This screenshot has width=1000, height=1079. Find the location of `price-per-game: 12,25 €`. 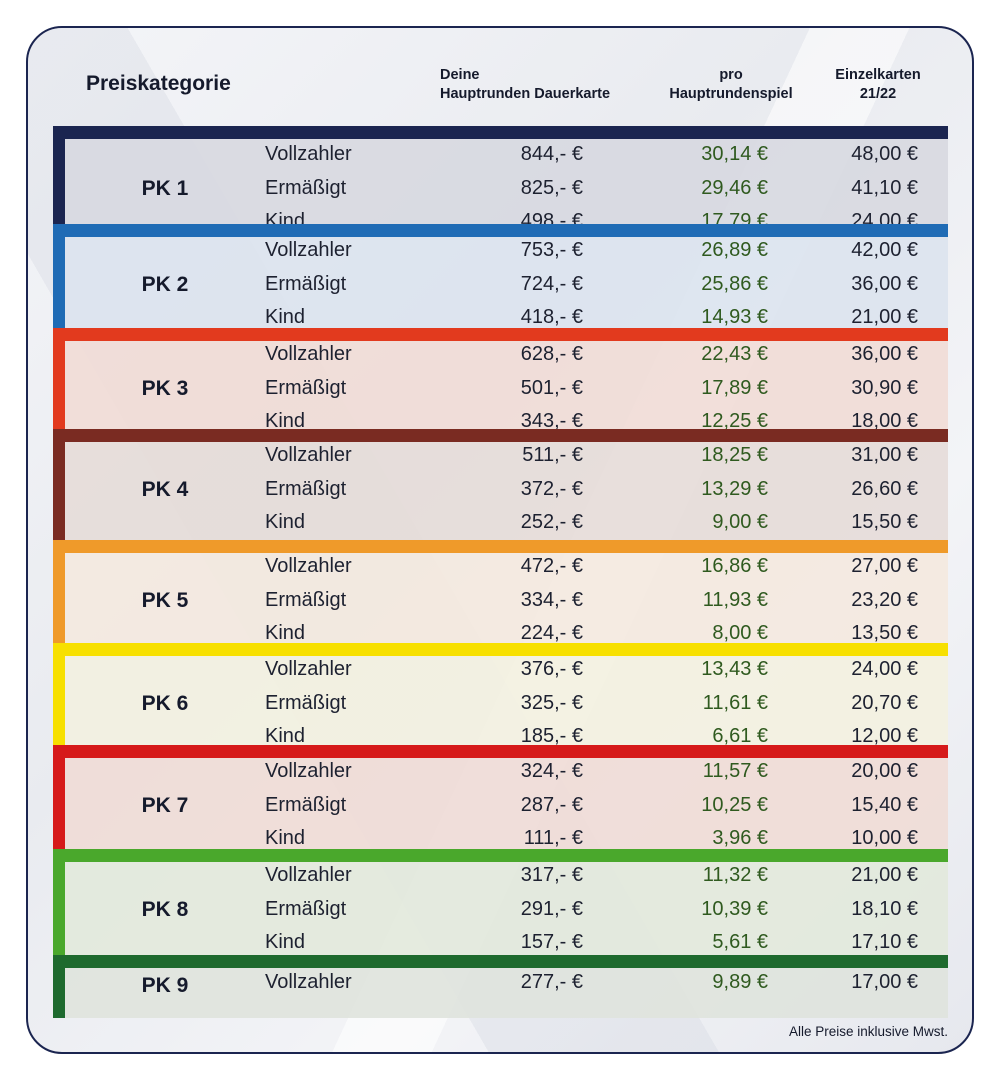

price-per-game: 12,25 € is located at coordinates (734, 421).